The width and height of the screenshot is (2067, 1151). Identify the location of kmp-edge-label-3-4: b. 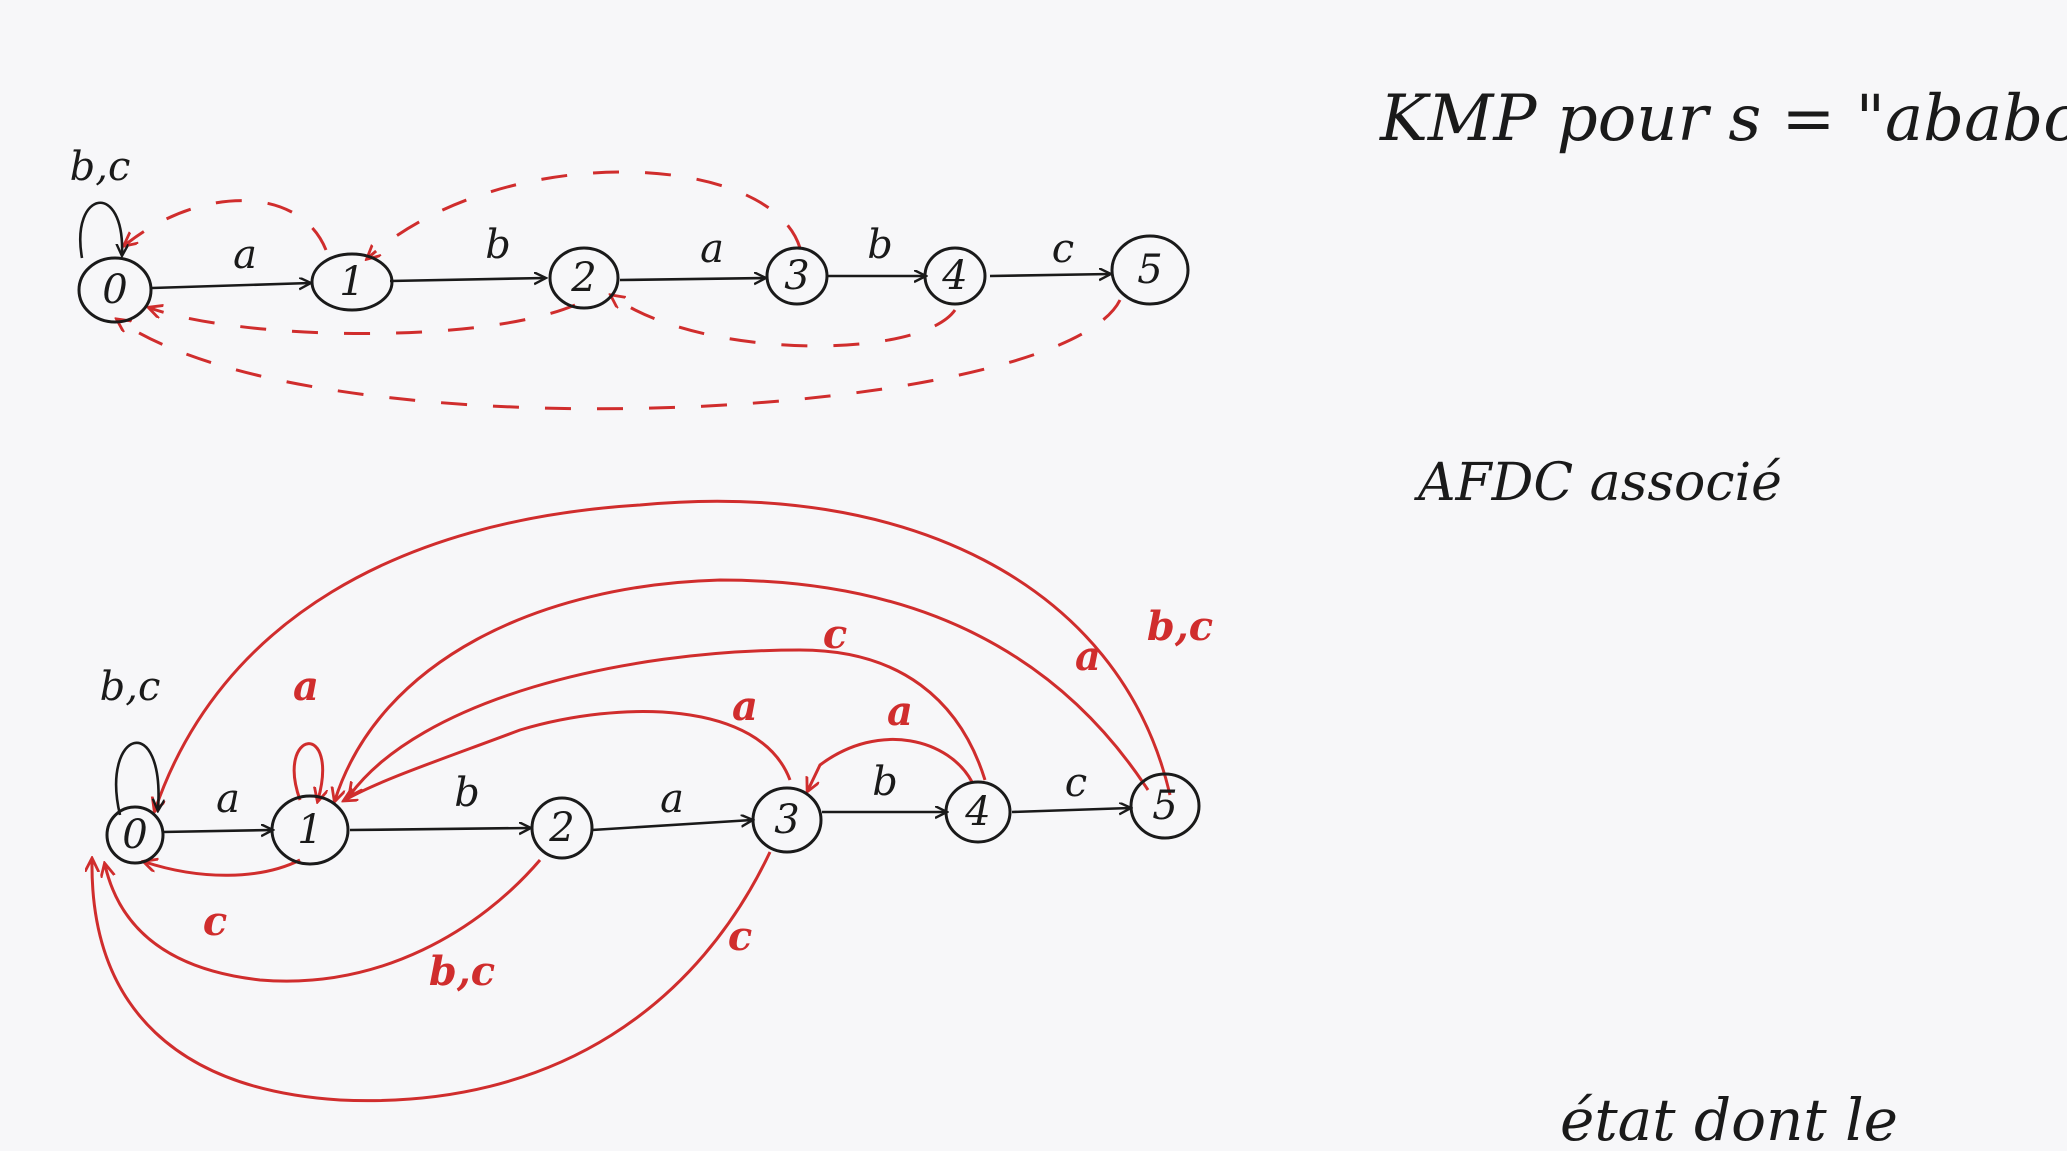
(880, 245).